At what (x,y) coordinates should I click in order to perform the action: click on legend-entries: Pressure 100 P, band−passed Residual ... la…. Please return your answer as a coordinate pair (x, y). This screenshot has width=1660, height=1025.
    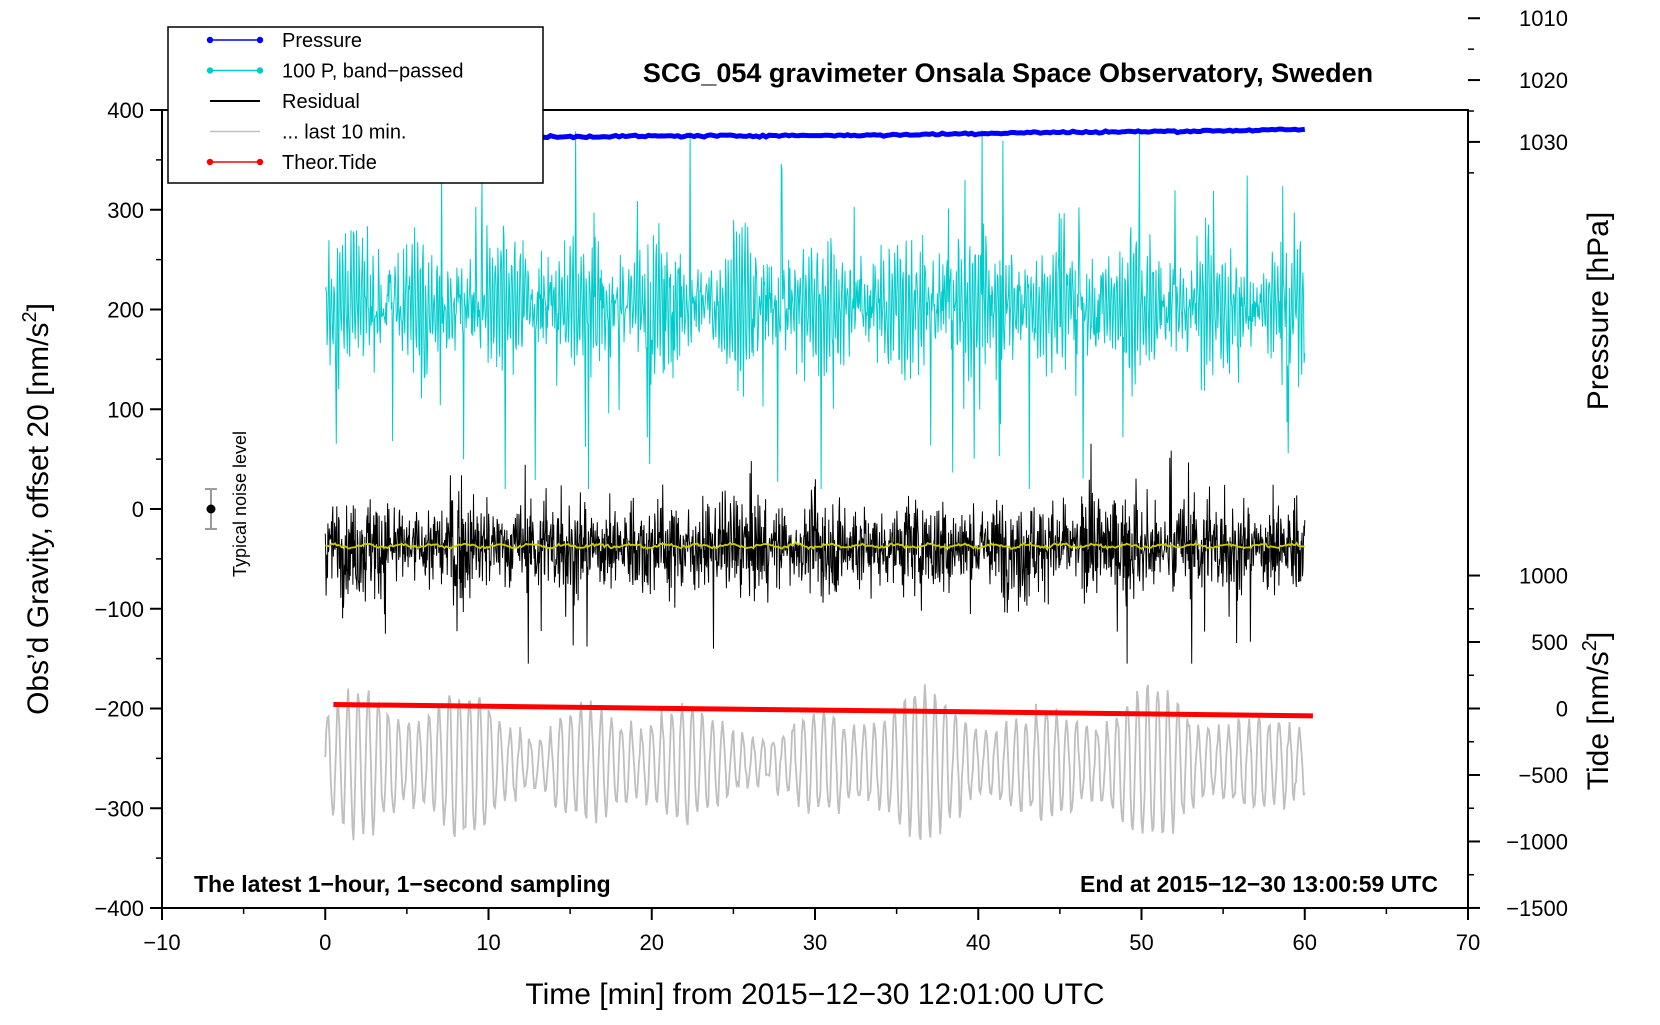
    Looking at the image, I should click on (334, 102).